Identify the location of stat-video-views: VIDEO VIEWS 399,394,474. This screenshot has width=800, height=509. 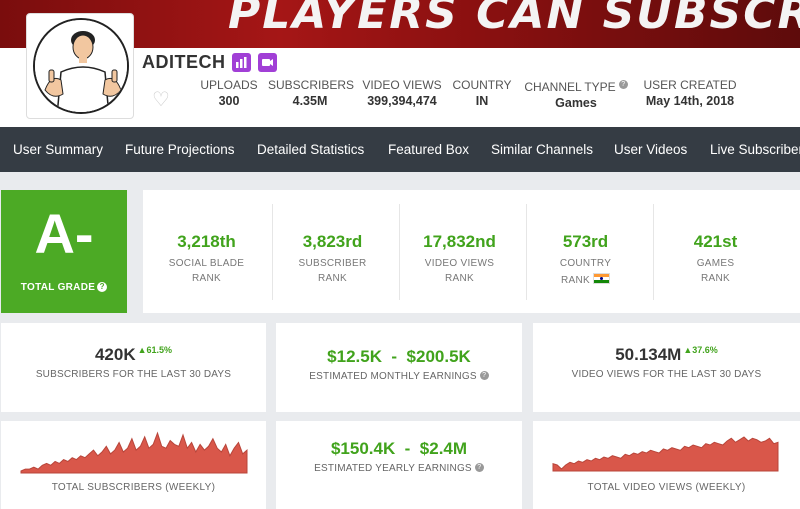
(402, 93).